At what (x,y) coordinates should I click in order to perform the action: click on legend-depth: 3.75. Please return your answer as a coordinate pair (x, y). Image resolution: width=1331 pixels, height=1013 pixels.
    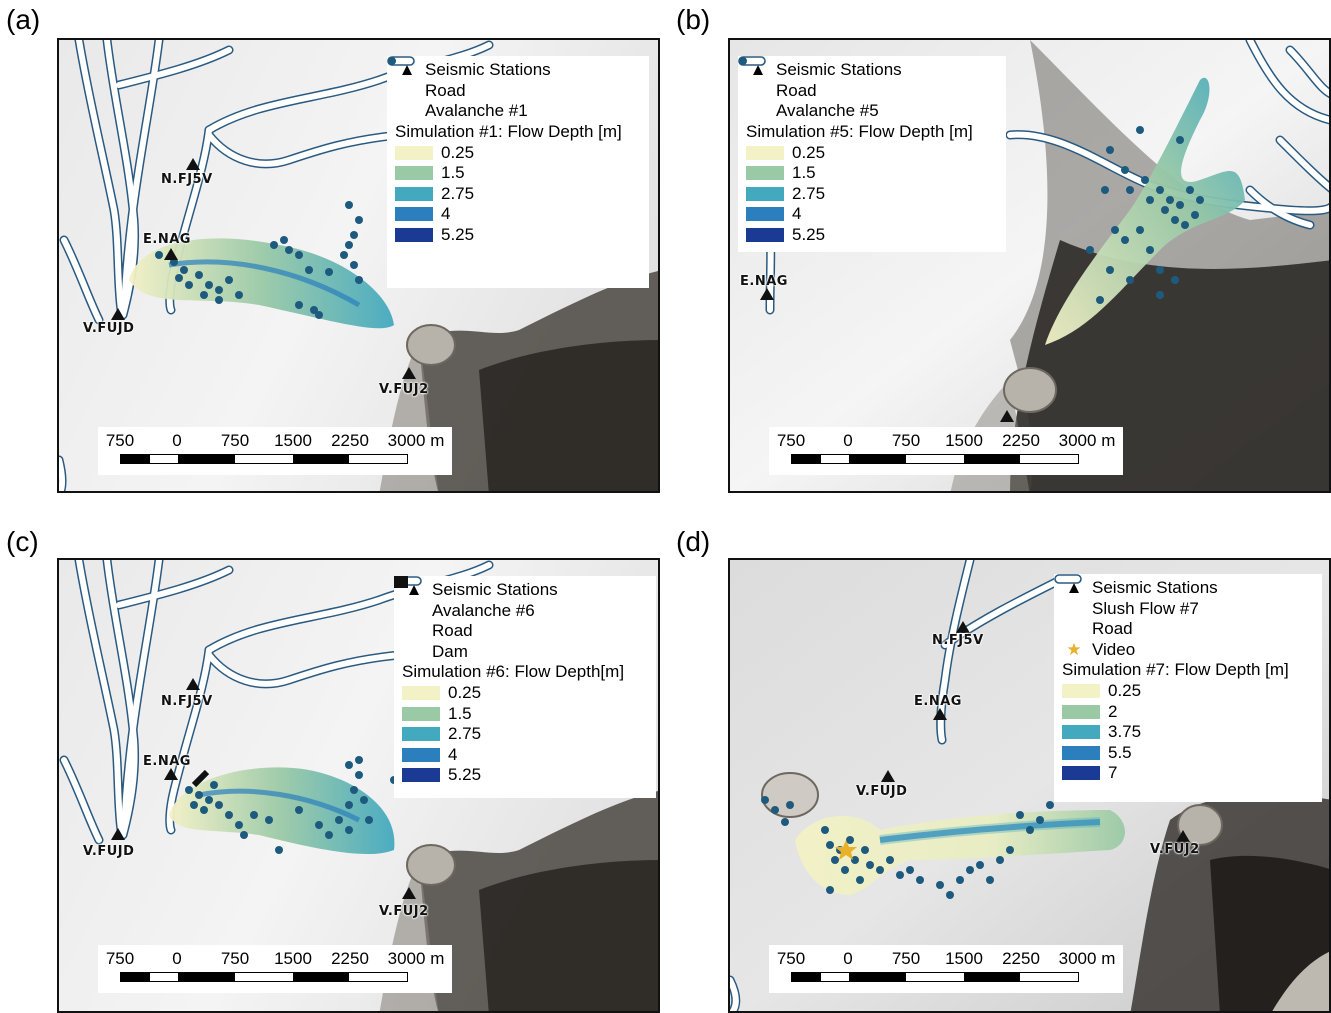
    Looking at the image, I should click on (1125, 731).